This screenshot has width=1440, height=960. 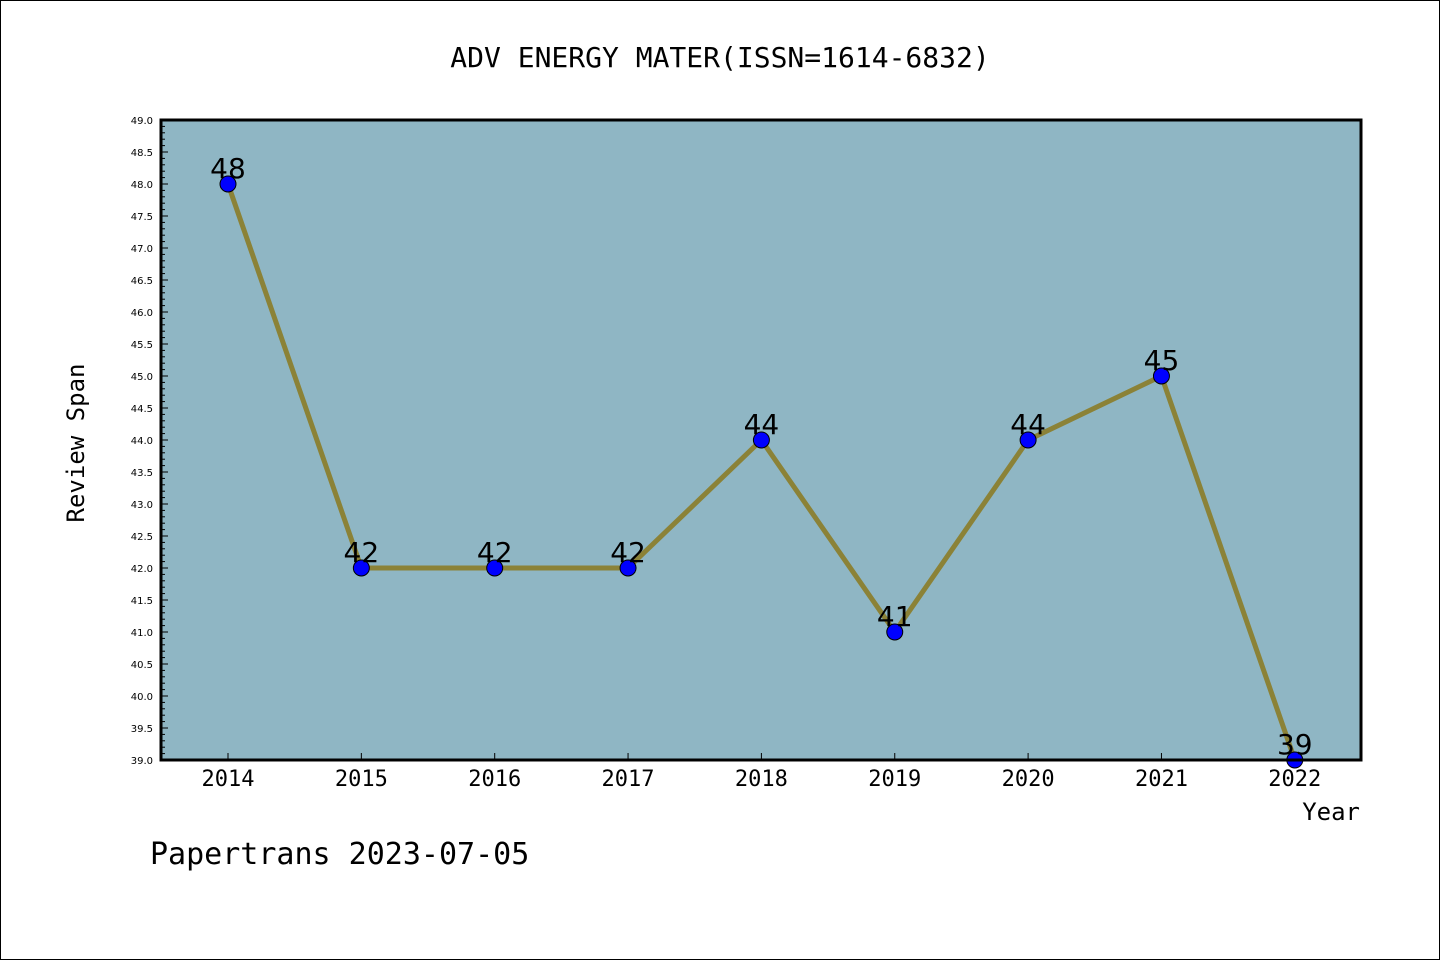 I want to click on x-tick-label: 2014, so click(x=228, y=779).